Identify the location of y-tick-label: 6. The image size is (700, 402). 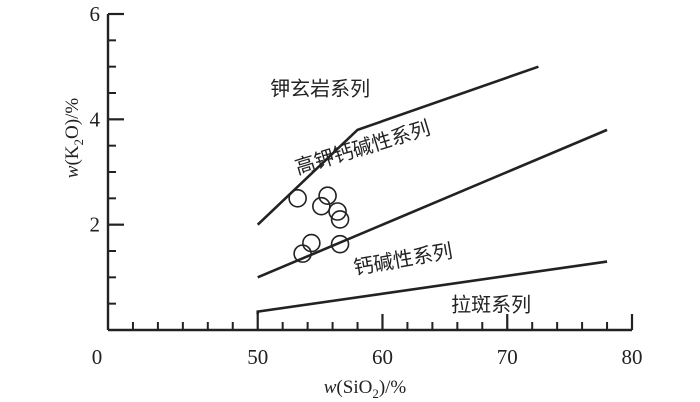
(95, 14).